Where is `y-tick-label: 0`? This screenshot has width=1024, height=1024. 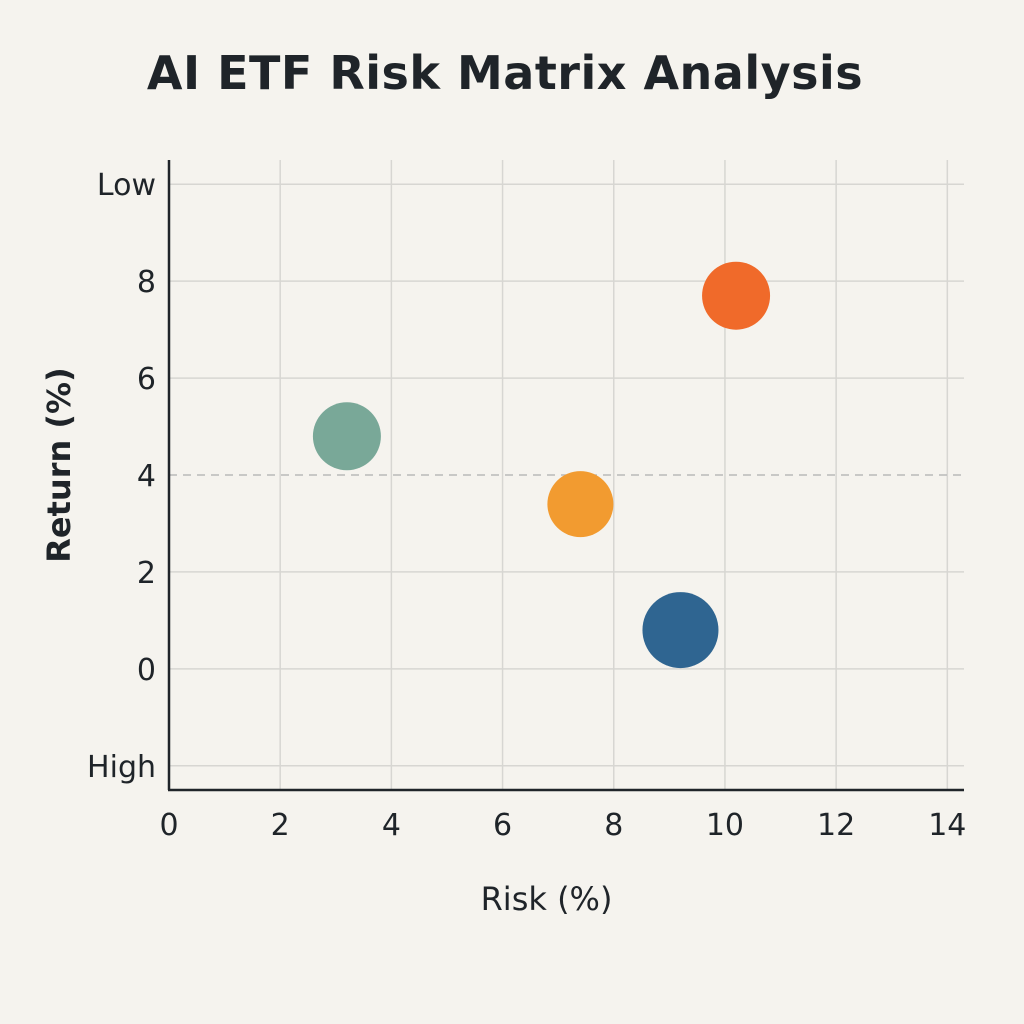
y-tick-label: 0 is located at coordinates (146, 670).